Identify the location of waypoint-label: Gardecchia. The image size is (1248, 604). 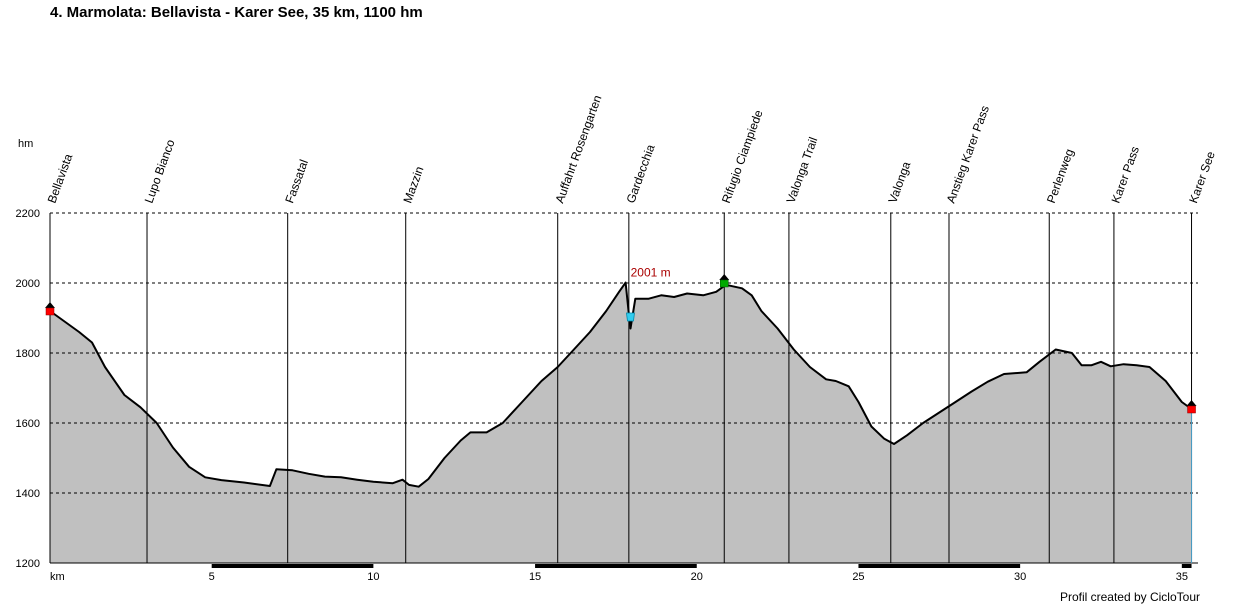
(641, 173).